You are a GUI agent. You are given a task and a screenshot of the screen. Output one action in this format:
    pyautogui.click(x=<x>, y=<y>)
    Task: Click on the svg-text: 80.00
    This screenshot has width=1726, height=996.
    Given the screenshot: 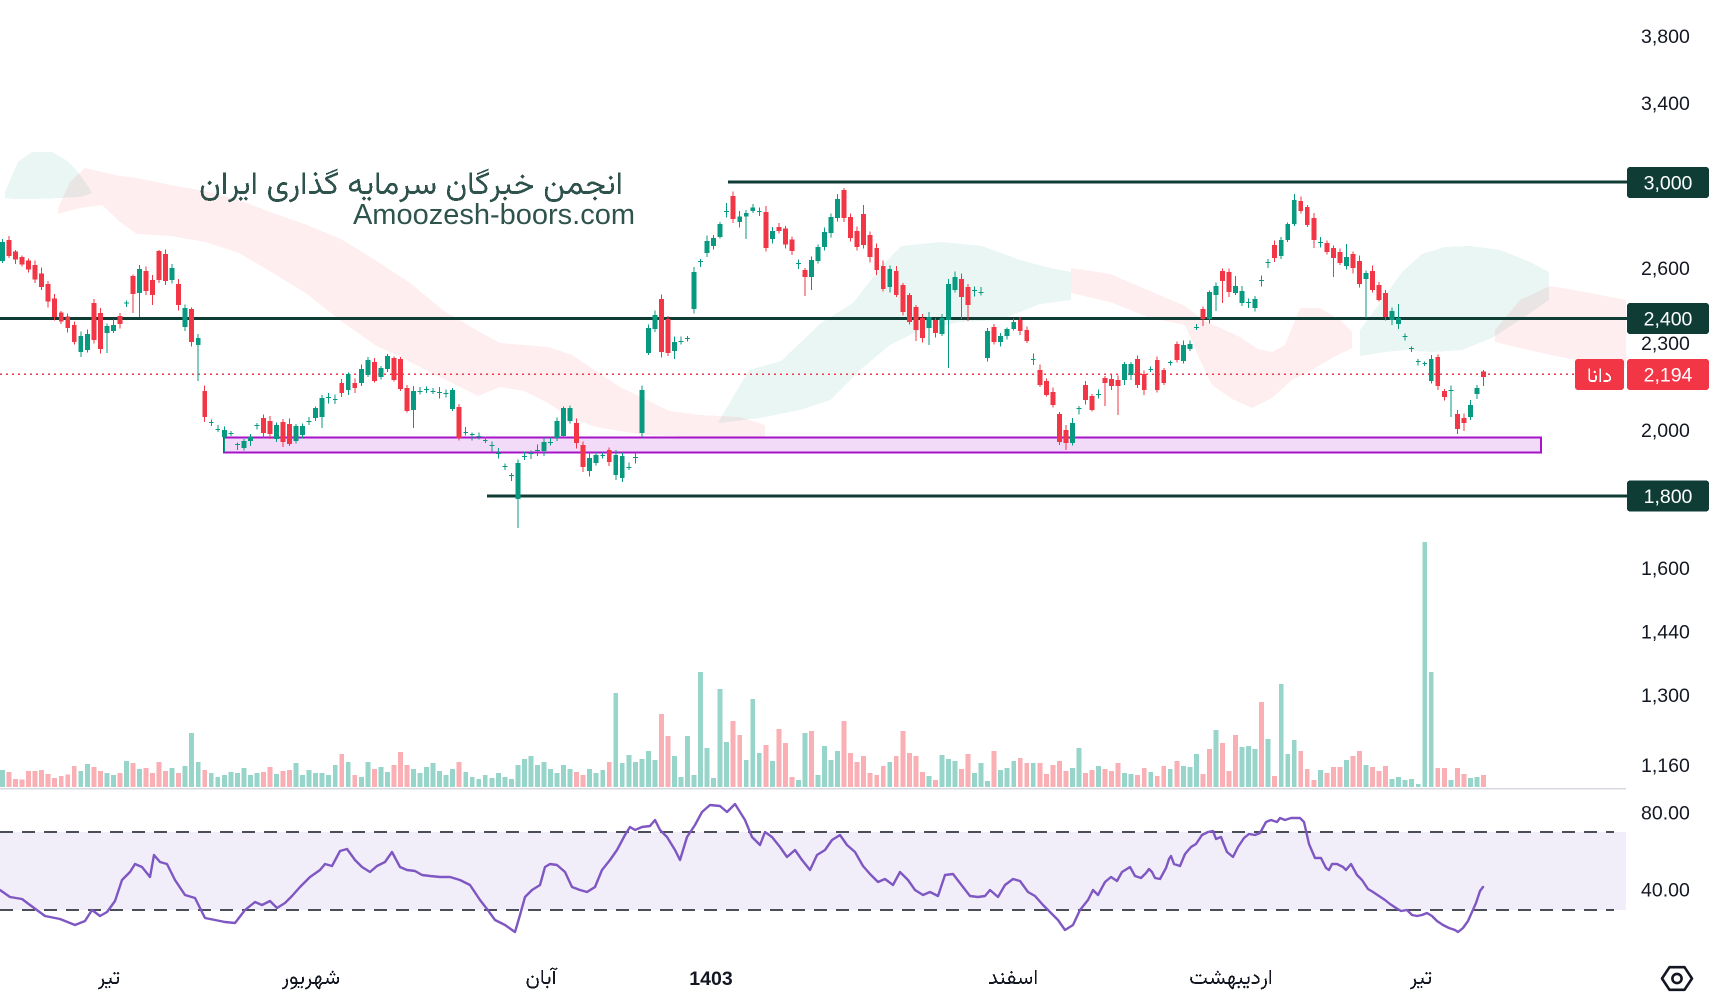 What is the action you would take?
    pyautogui.click(x=1665, y=814)
    